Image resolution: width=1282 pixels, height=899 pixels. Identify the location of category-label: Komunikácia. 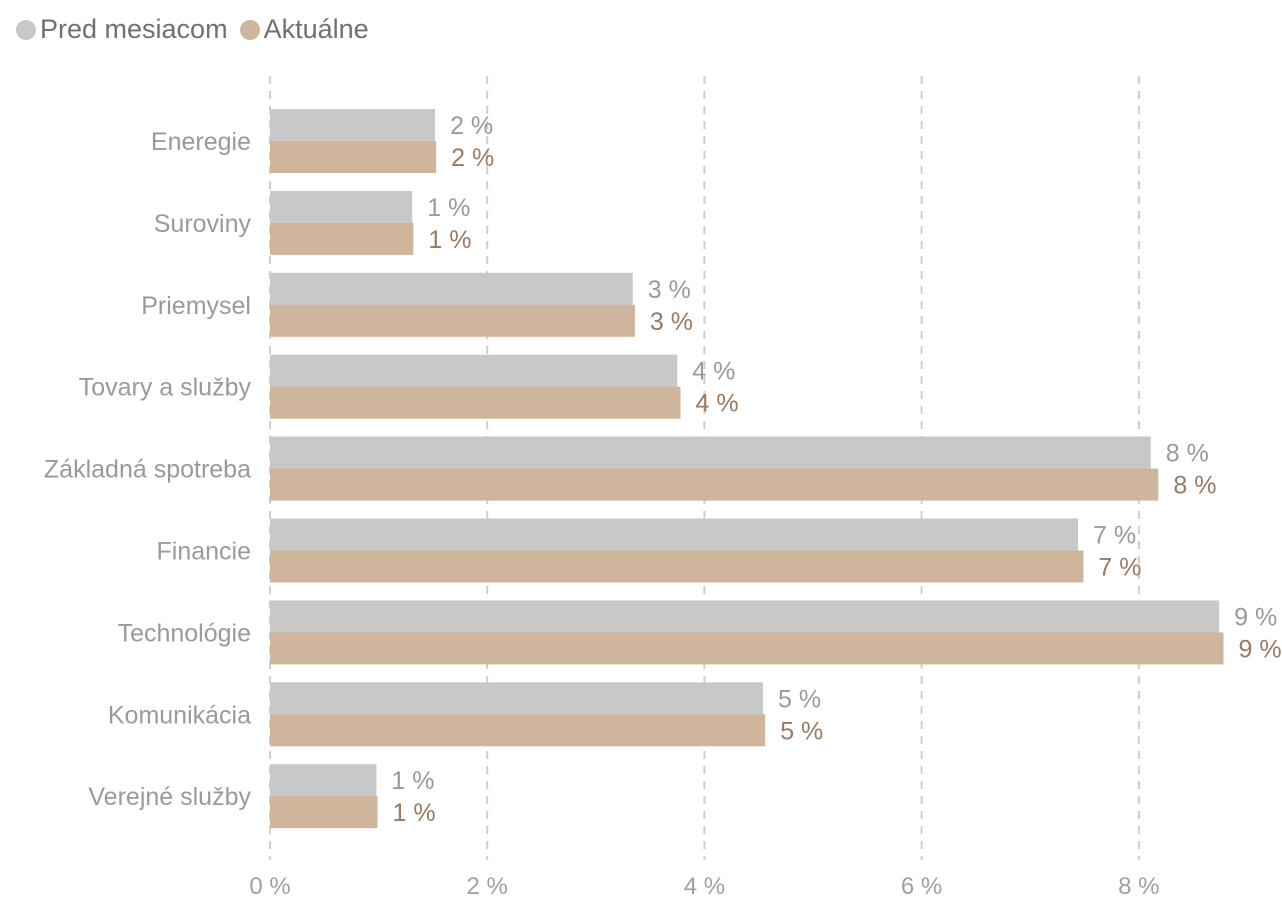
(179, 715).